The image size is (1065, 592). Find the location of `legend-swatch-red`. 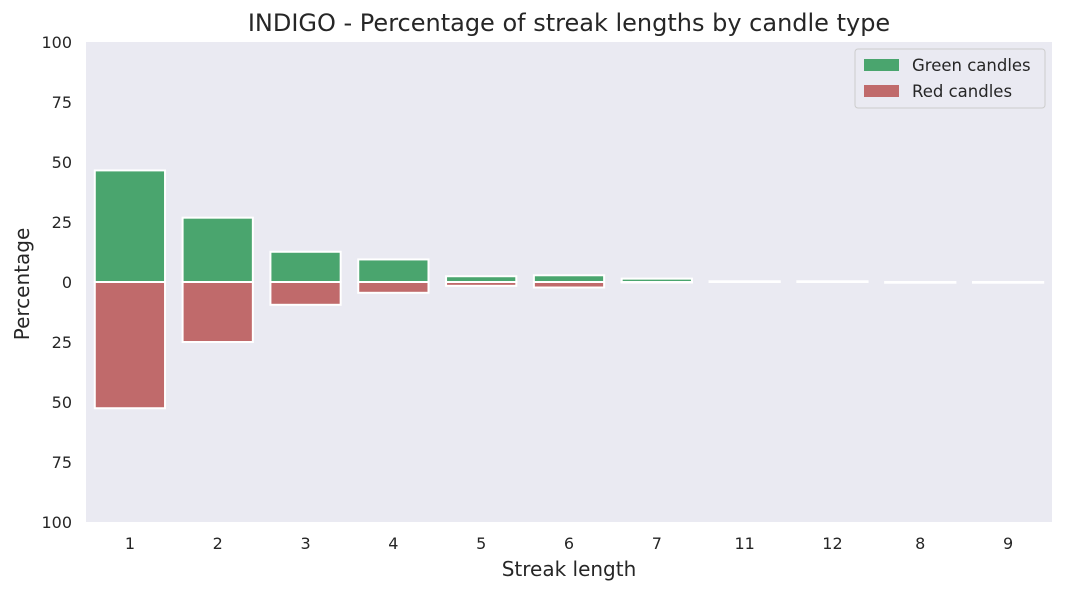

legend-swatch-red is located at coordinates (881, 91).